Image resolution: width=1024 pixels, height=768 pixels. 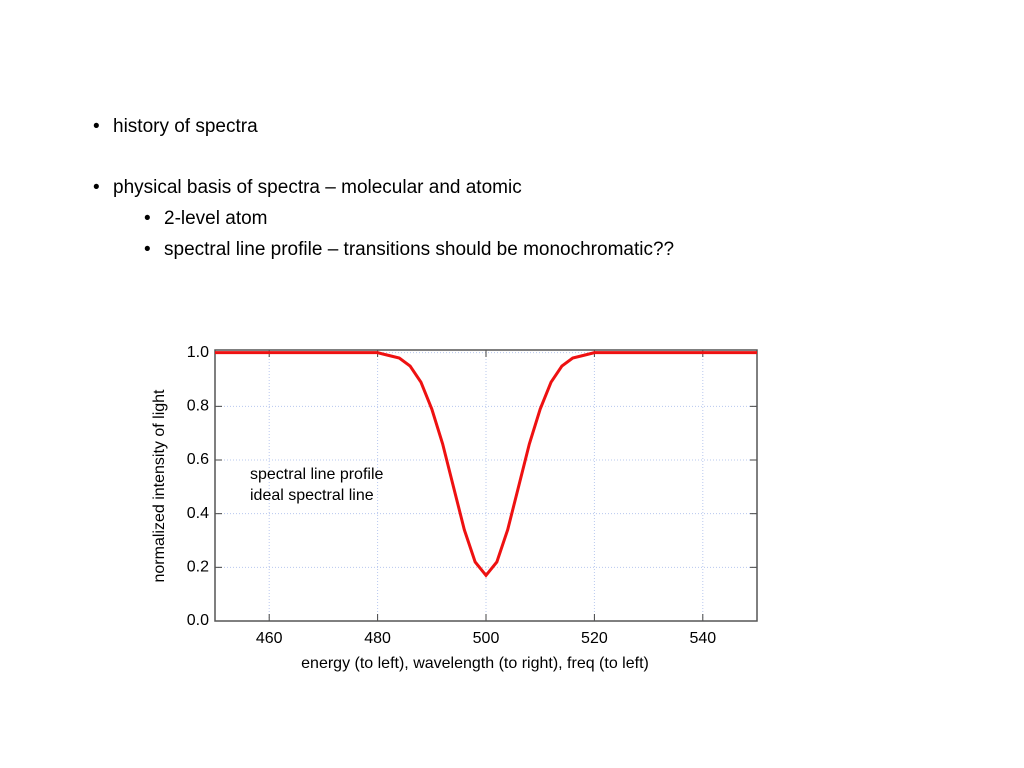 What do you see at coordinates (317, 474) in the screenshot?
I see `legend-label: spectral line profile` at bounding box center [317, 474].